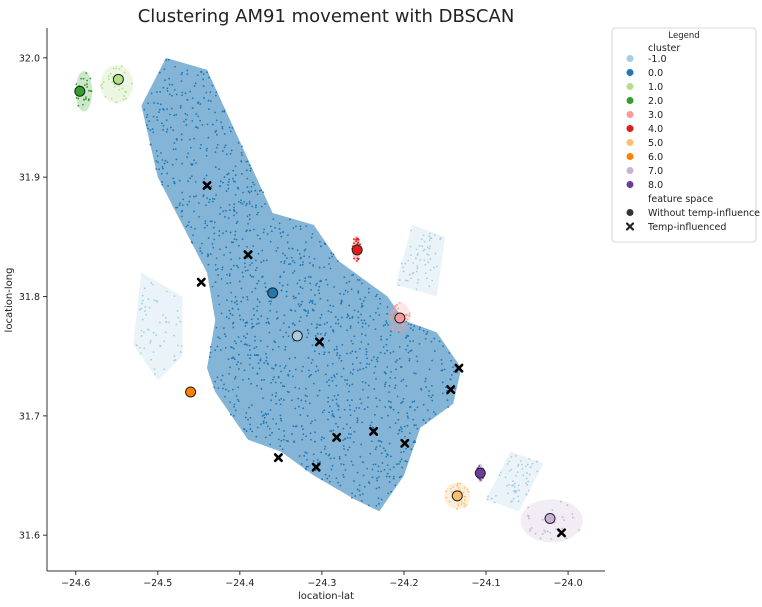  Describe the element at coordinates (550, 518) in the screenshot. I see `centroid-without-temp-7.0` at that location.